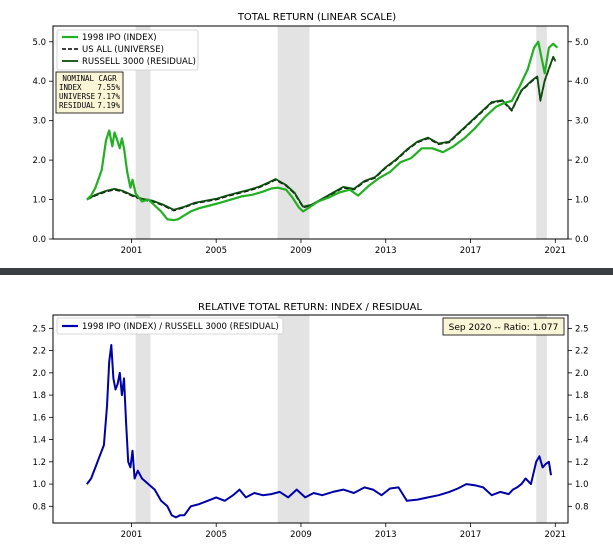 The width and height of the screenshot is (613, 557). I want to click on y-tick-label-left: 1.8, so click(39, 396).